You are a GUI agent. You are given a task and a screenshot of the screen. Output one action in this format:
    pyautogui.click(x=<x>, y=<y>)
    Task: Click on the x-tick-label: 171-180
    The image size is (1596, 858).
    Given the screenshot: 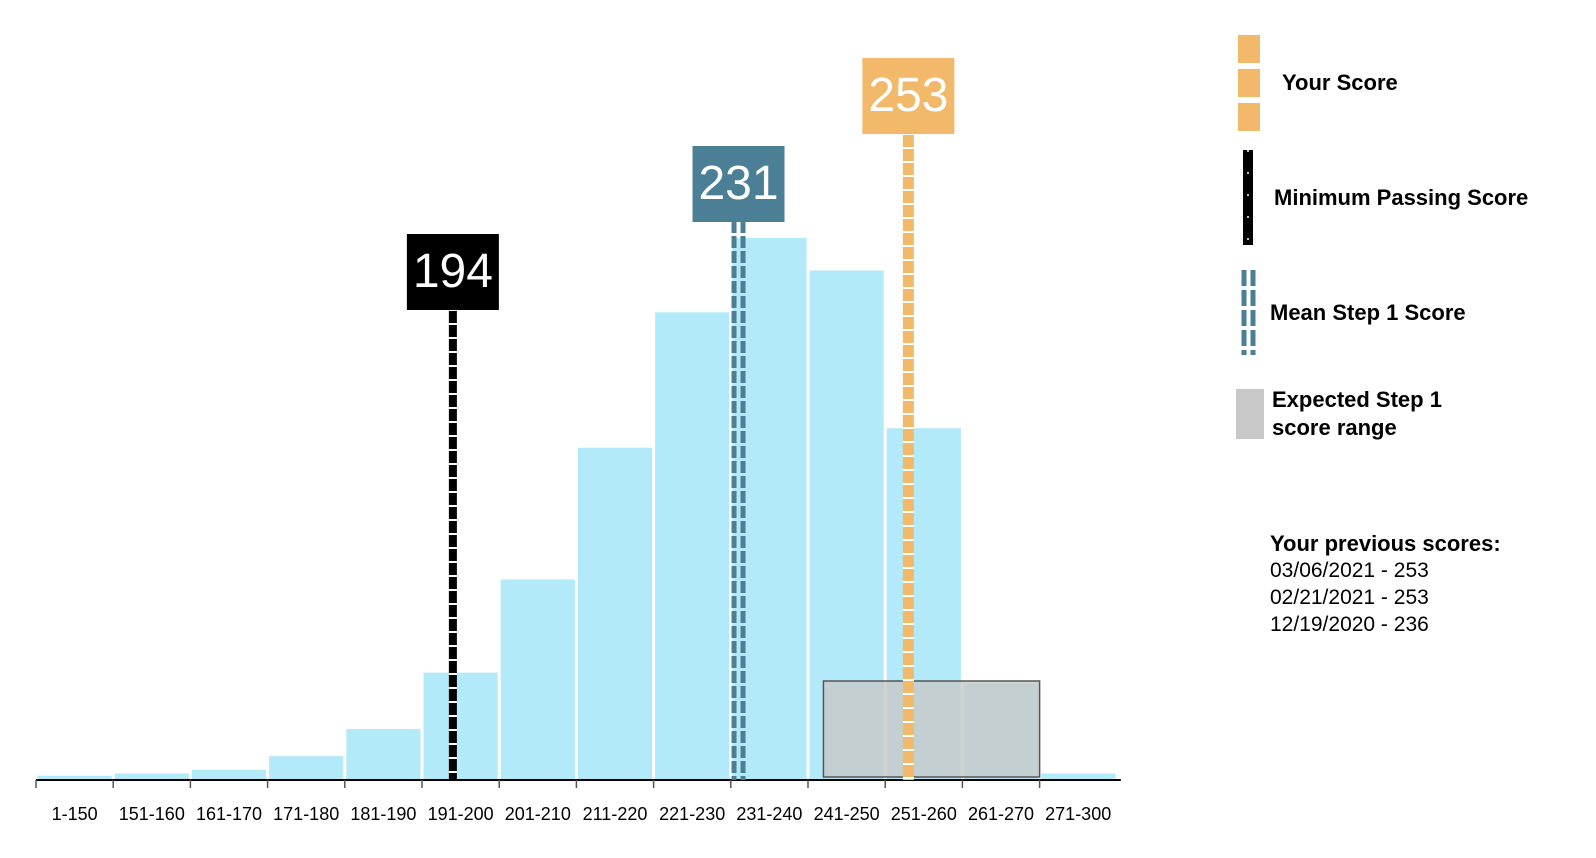 What is the action you would take?
    pyautogui.click(x=306, y=814)
    